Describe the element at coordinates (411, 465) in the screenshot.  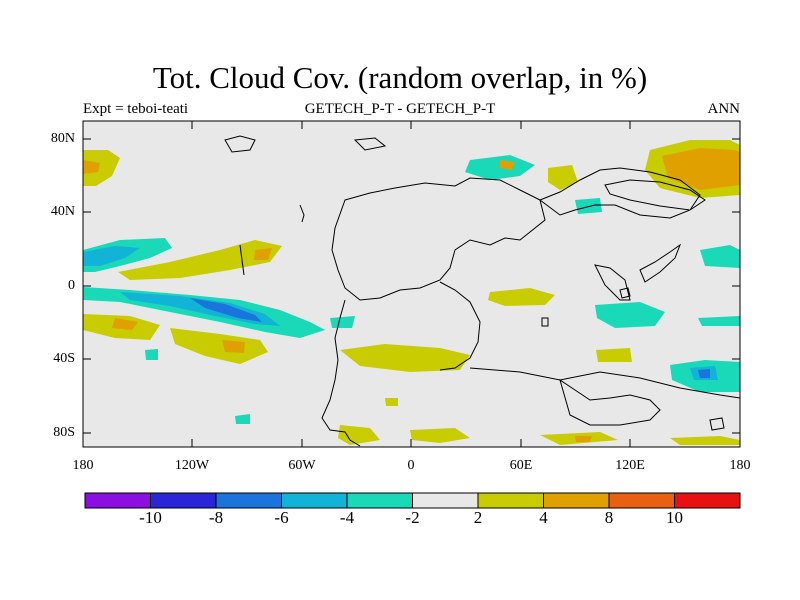
I see `lon-label: 0` at that location.